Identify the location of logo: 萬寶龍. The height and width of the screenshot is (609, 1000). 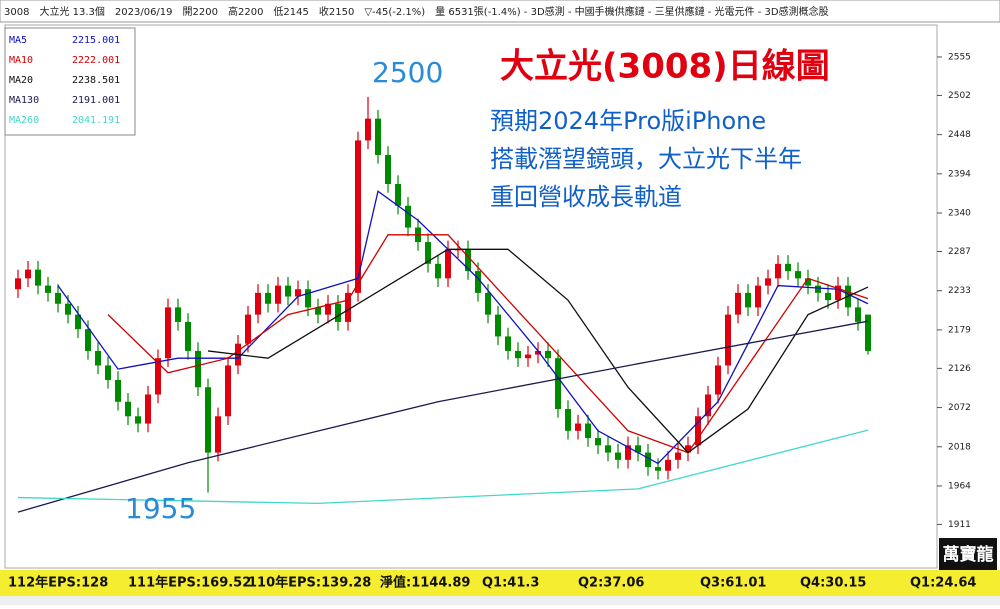
(968, 554).